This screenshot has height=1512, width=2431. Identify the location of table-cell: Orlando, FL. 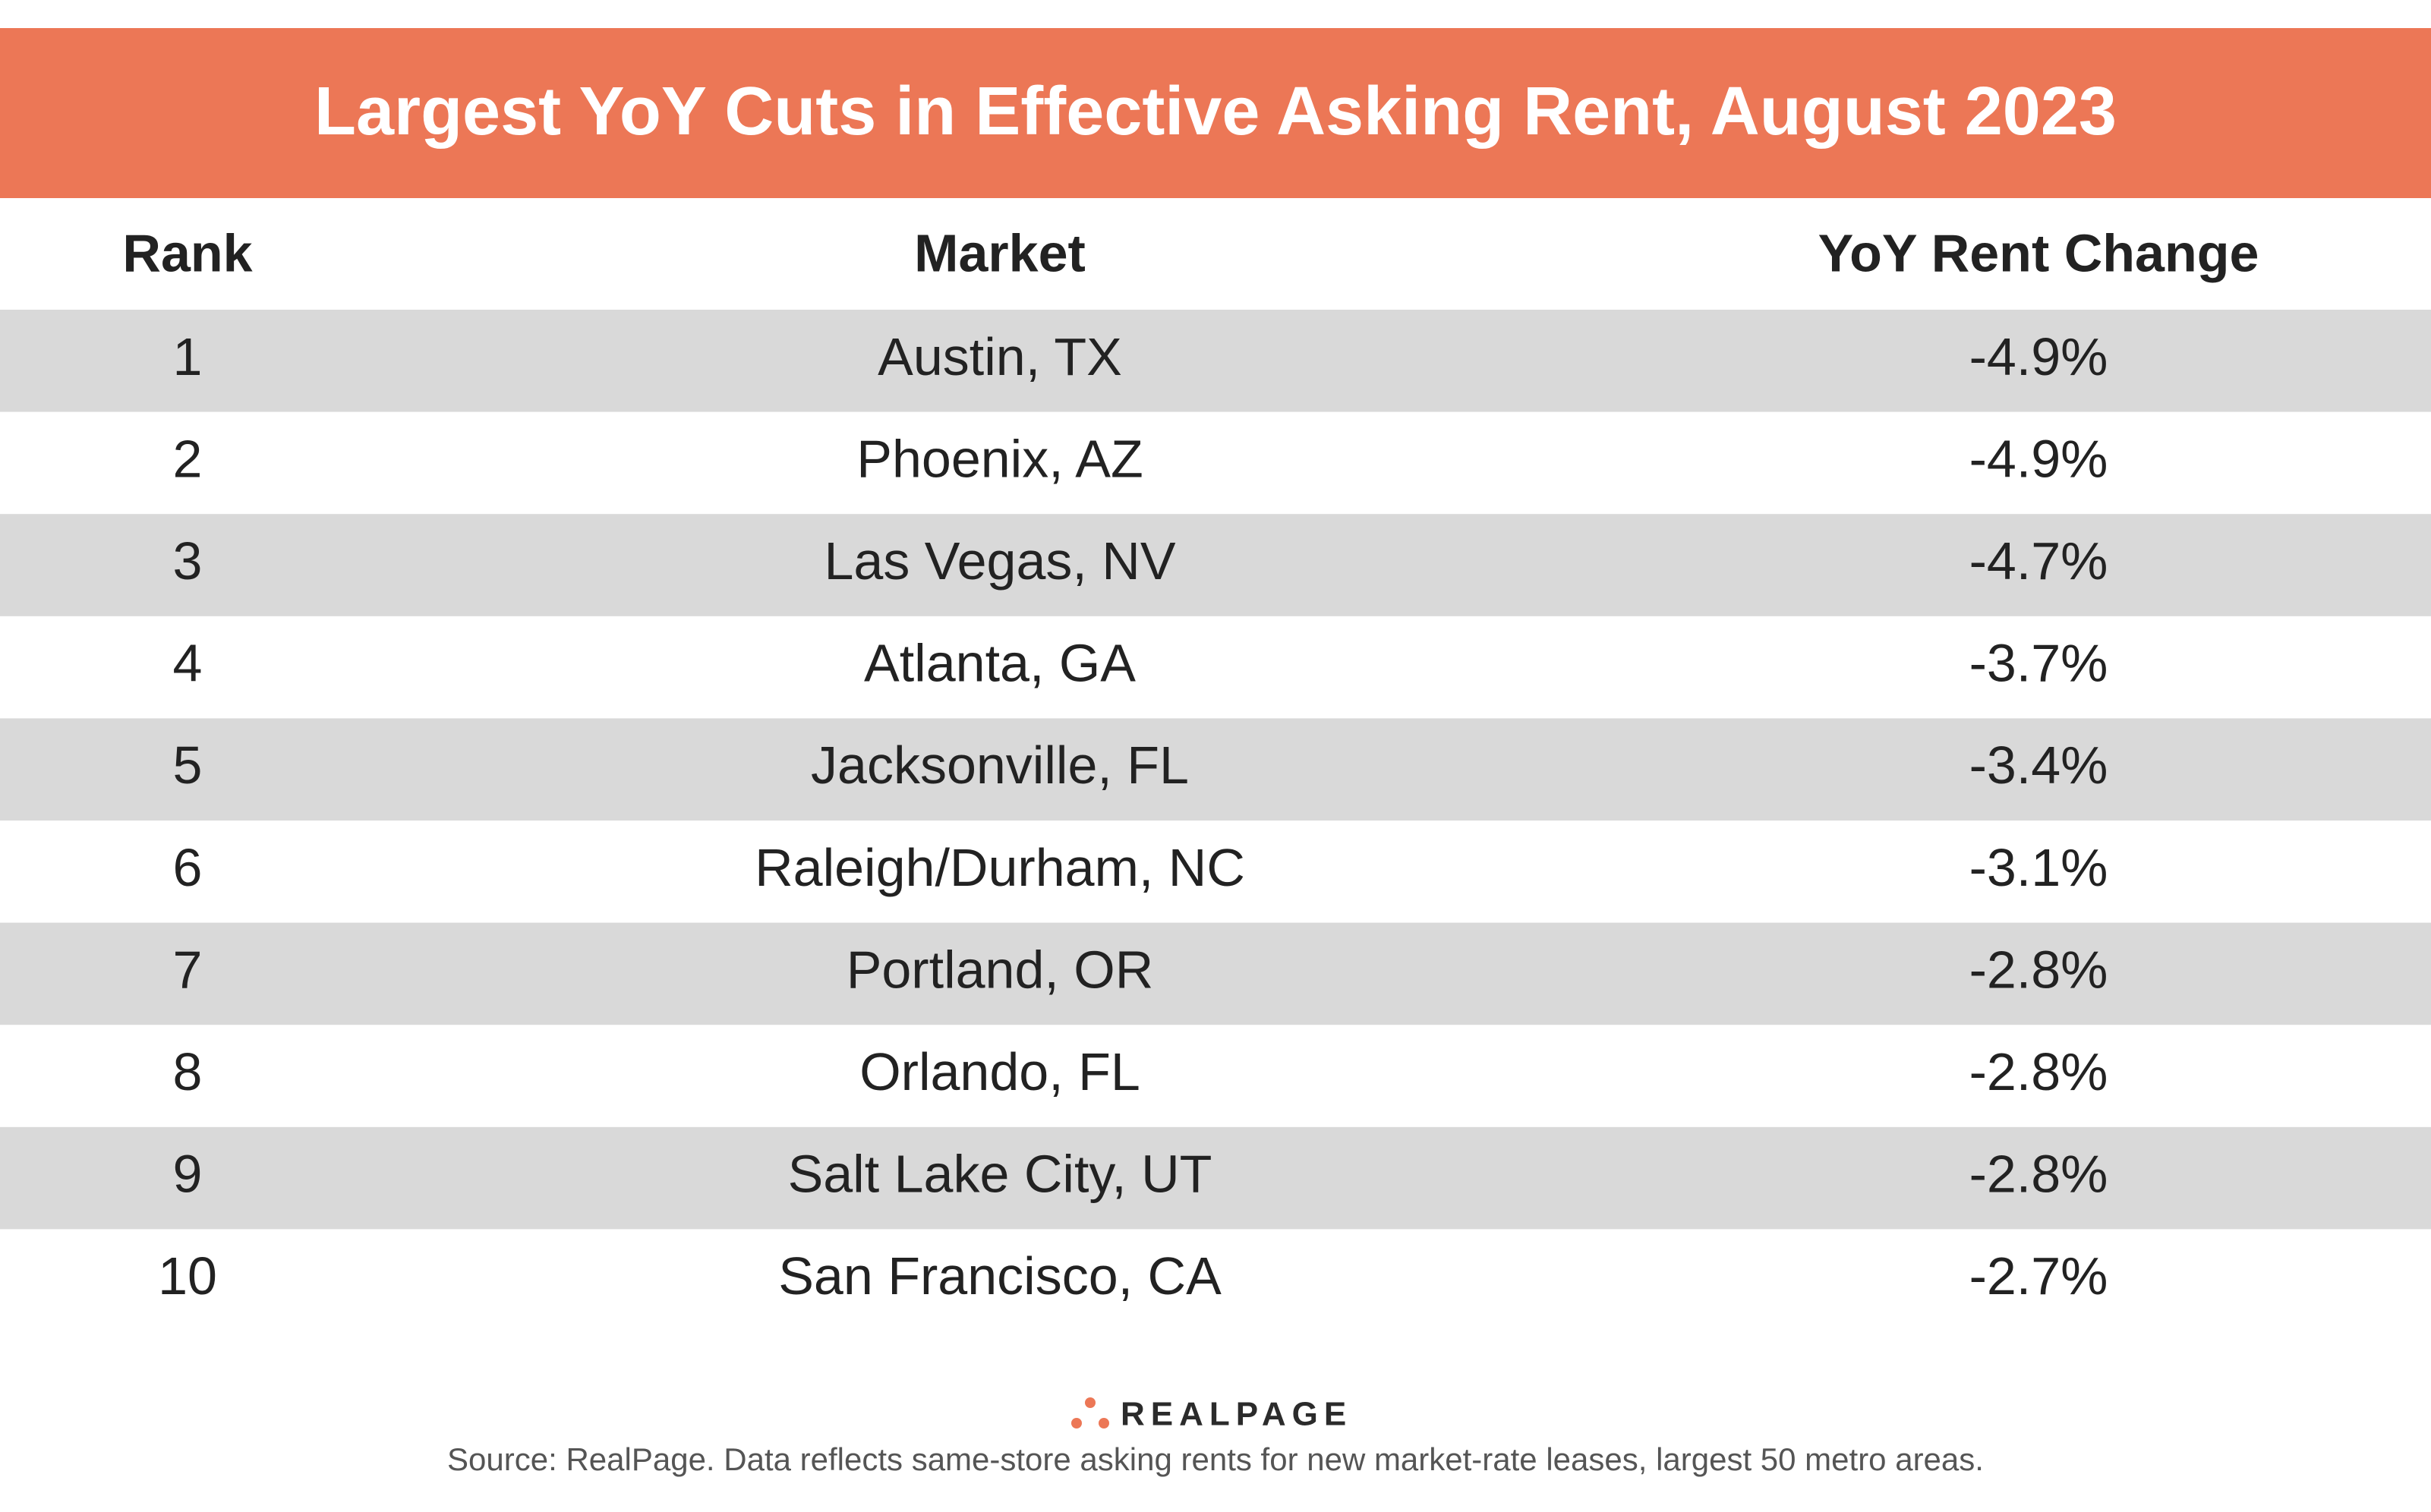
(999, 1071).